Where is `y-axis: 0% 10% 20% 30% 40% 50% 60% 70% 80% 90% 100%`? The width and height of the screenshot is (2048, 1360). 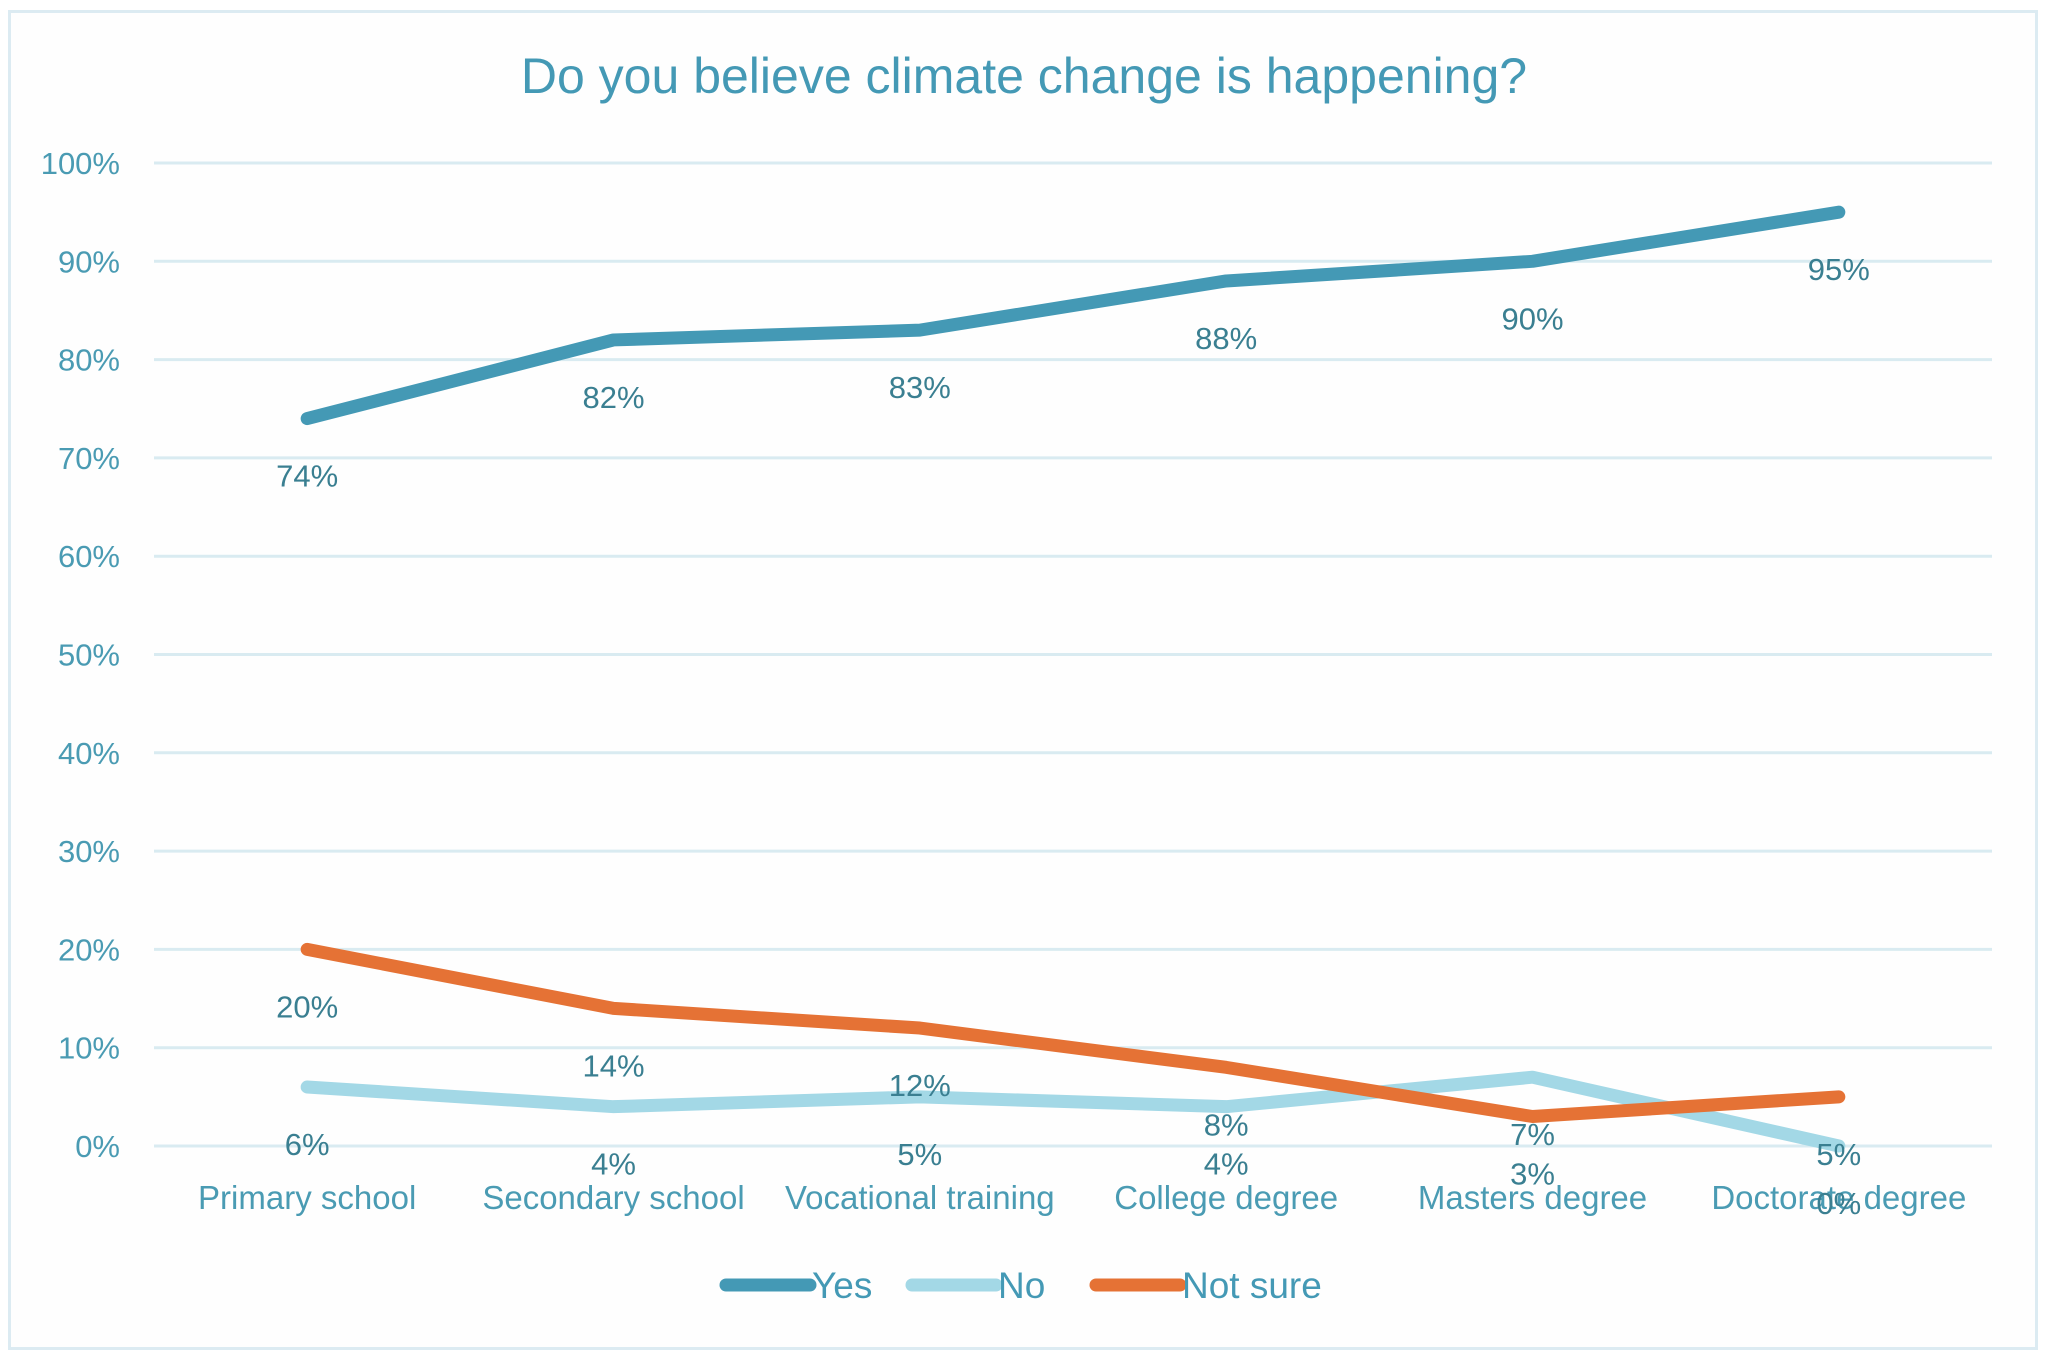 y-axis: 0% 10% 20% 30% 40% 50% 60% 70% 80% 90% 100% is located at coordinates (80, 655).